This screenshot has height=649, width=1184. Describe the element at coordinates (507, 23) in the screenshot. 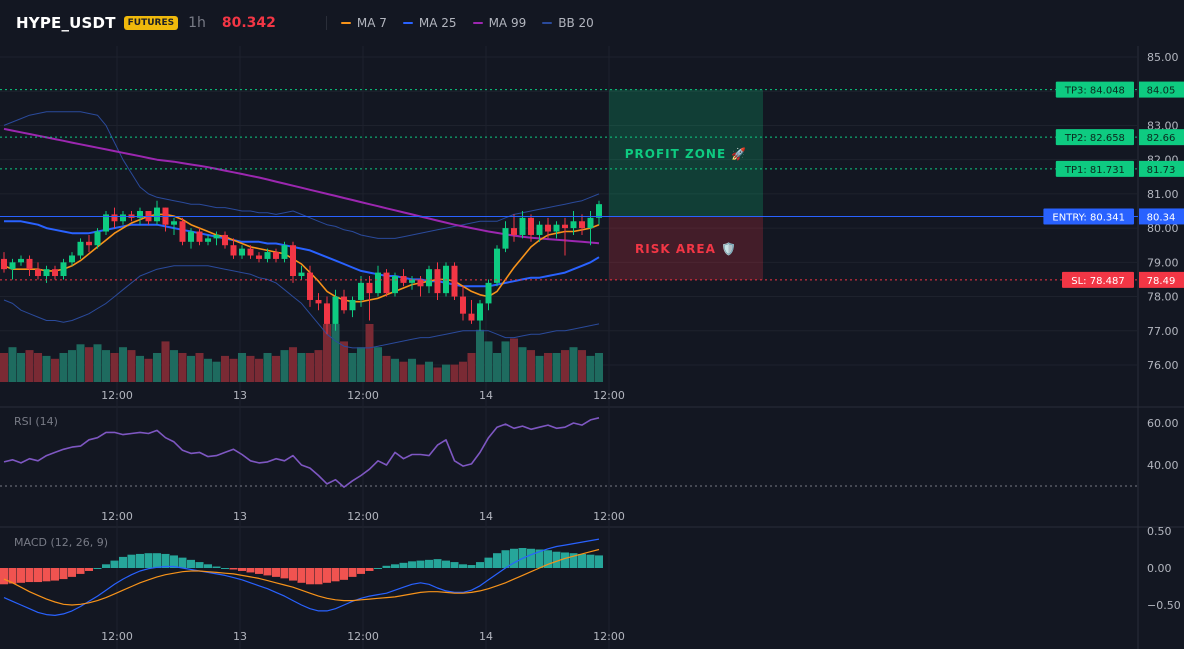

I see `legend-ma99-label: MA 99` at that location.